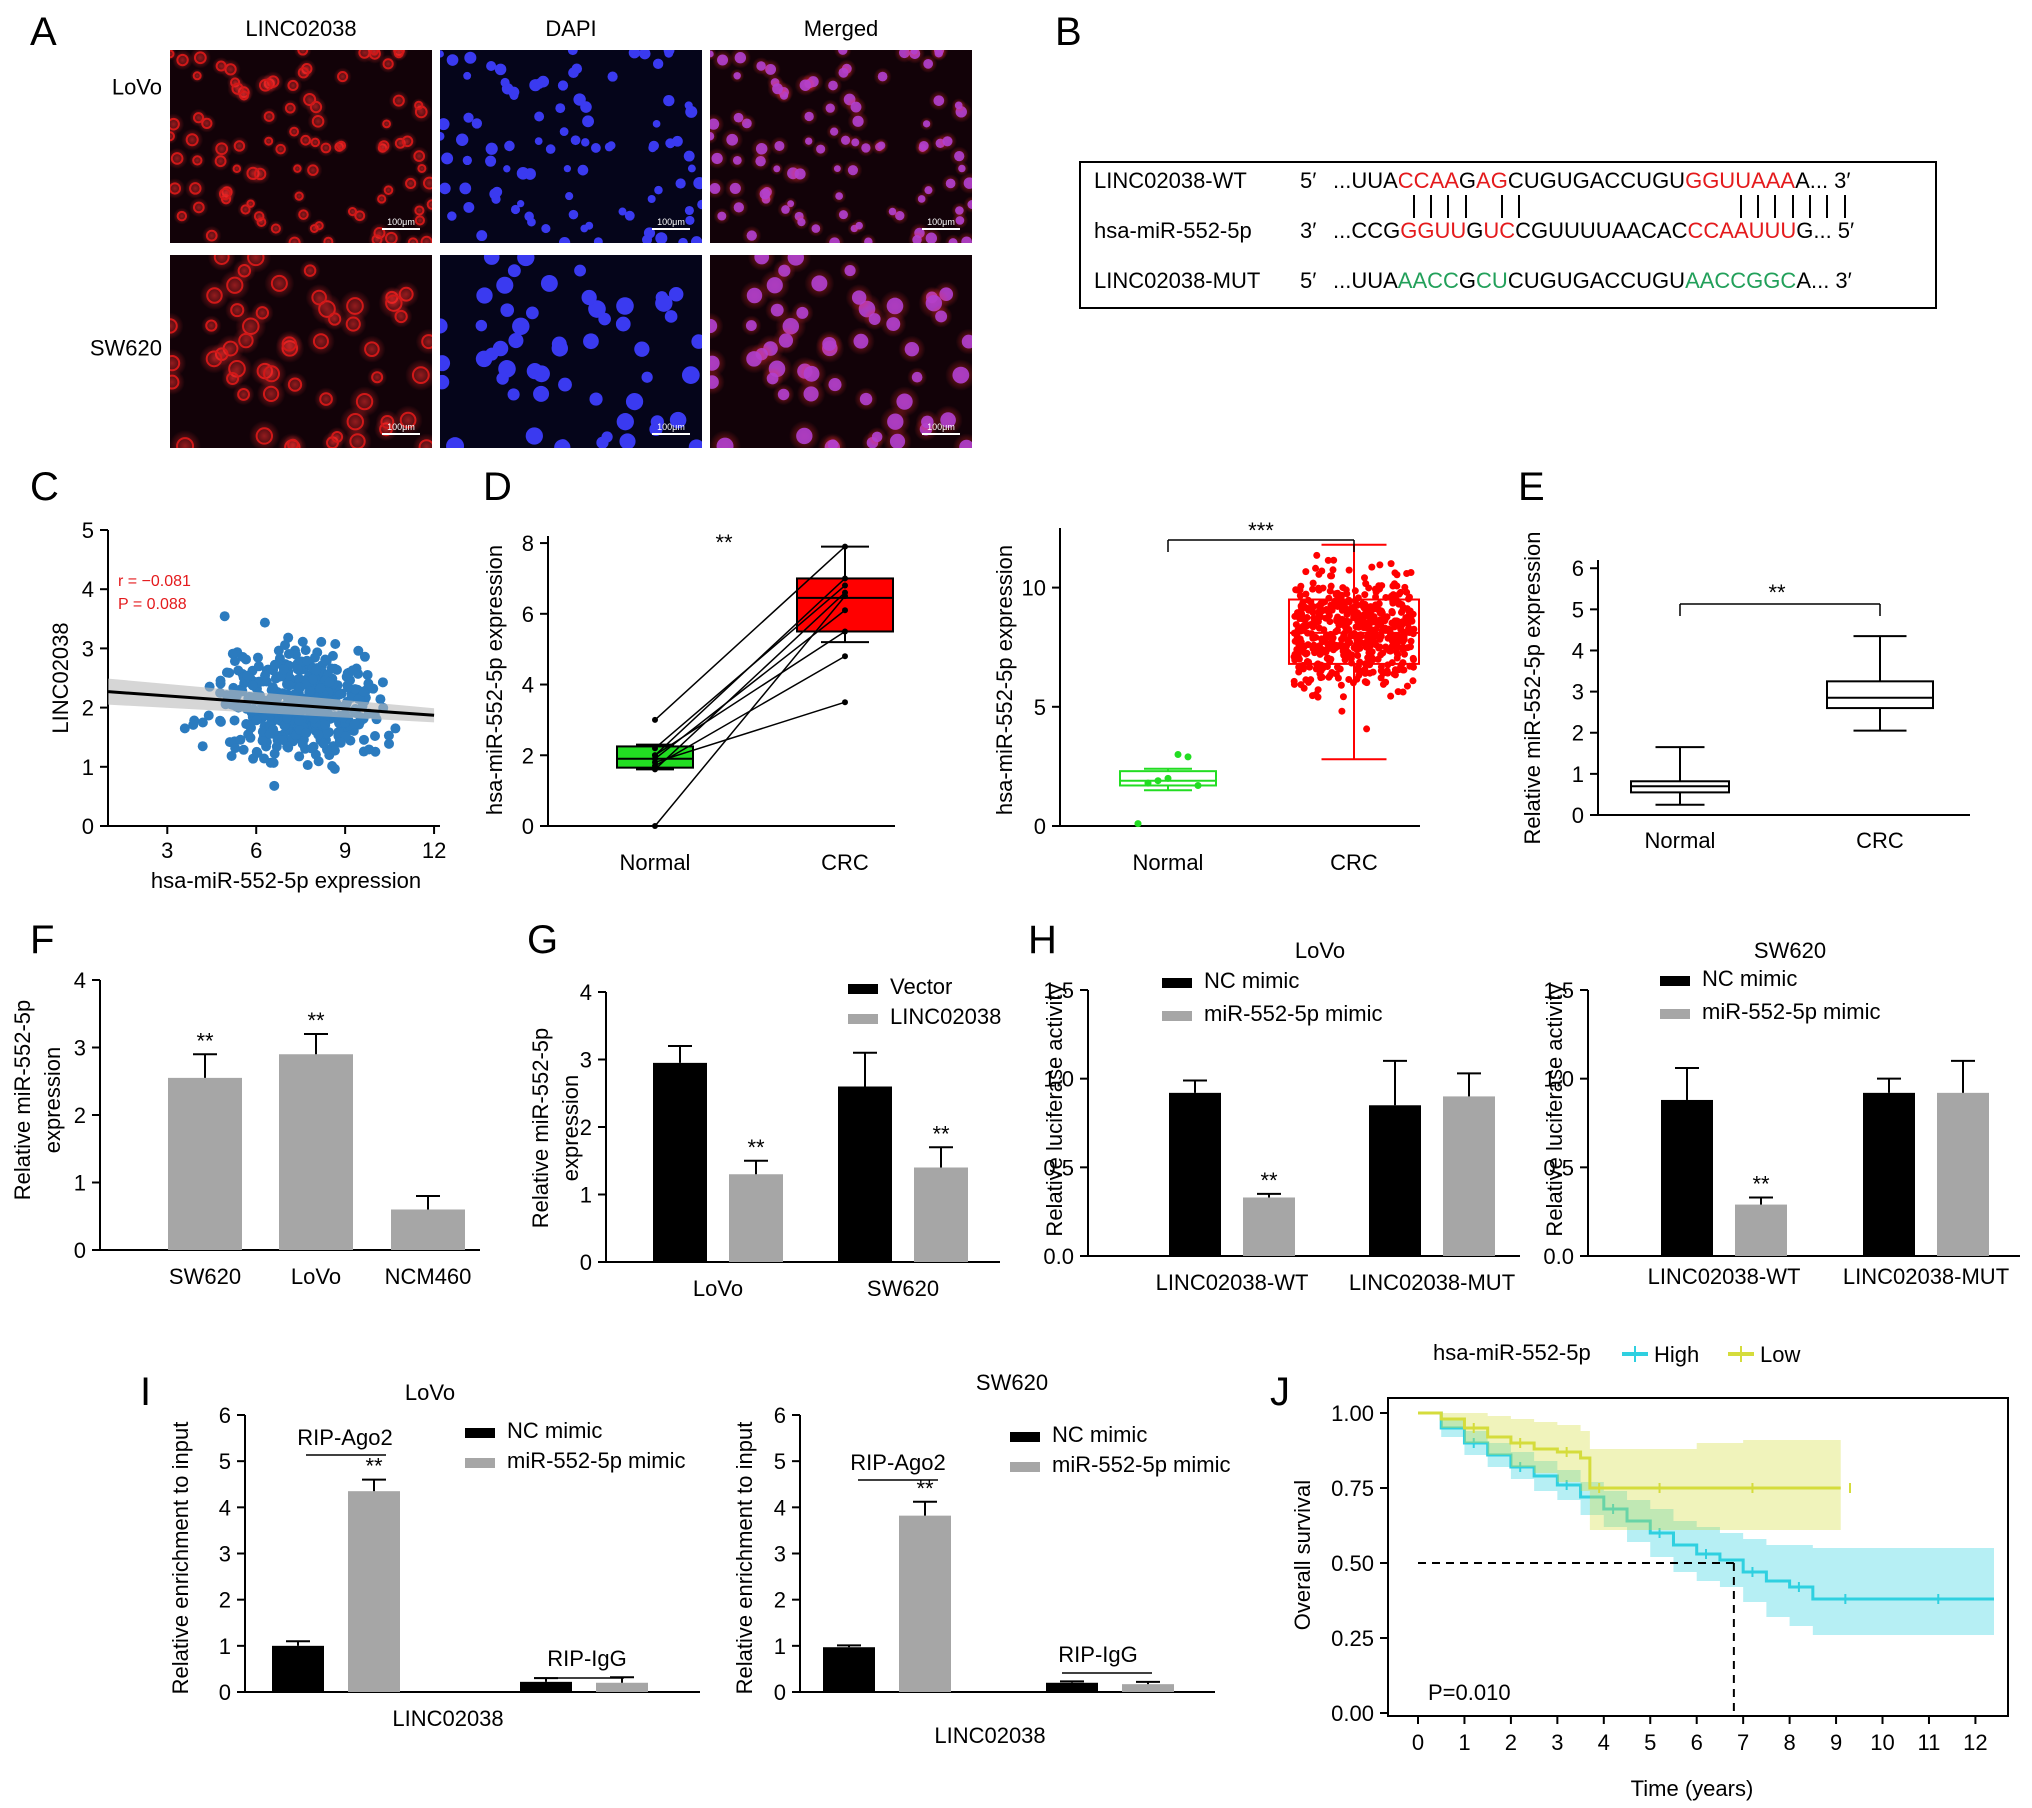 Image resolution: width=2032 pixels, height=1808 pixels. What do you see at coordinates (1068, 32) in the screenshot?
I see `panel-letter-B: B` at bounding box center [1068, 32].